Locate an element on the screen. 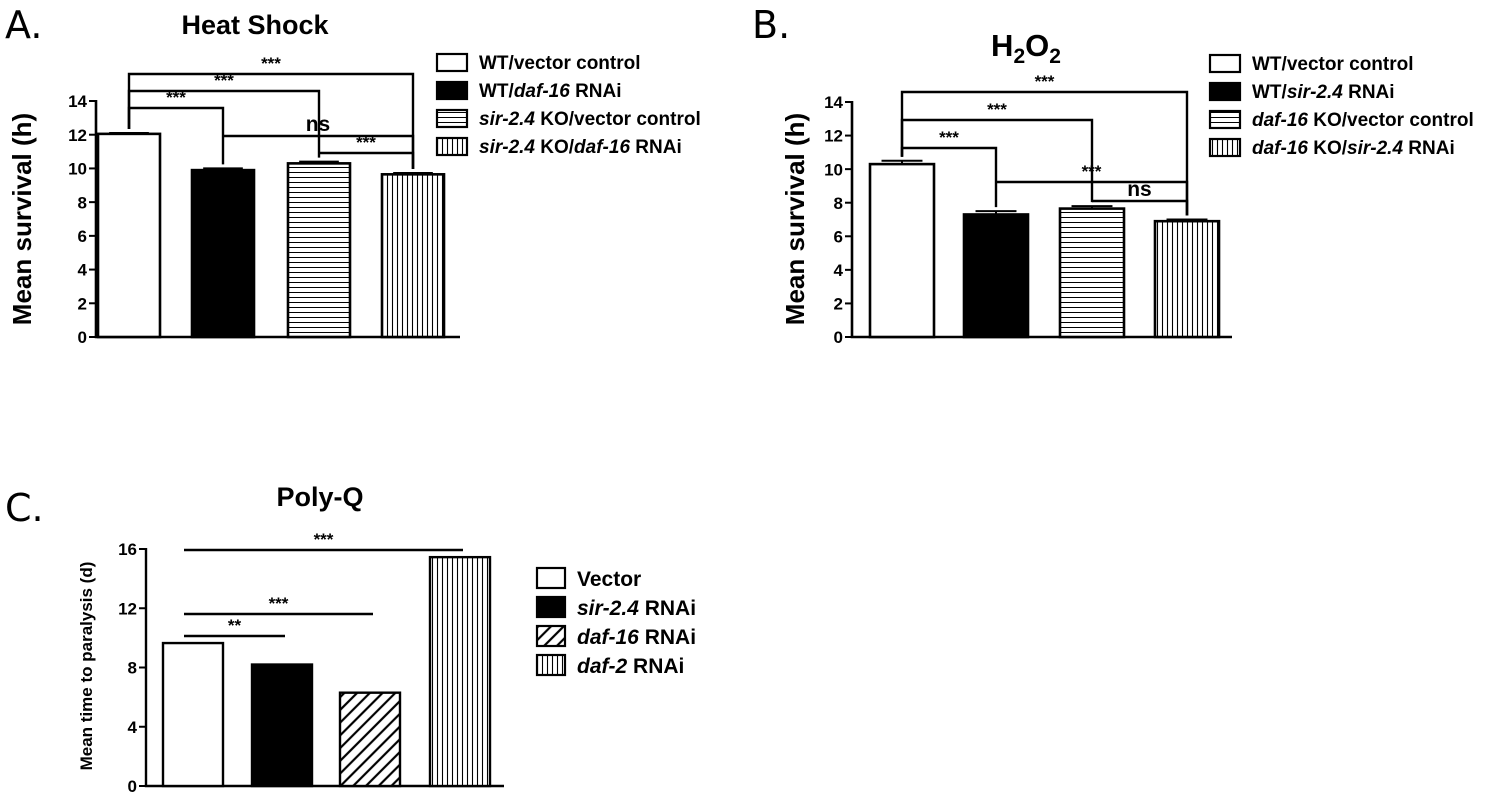 The height and width of the screenshot is (800, 1498). legend-label-part: WT/vector control is located at coordinates (1333, 64).